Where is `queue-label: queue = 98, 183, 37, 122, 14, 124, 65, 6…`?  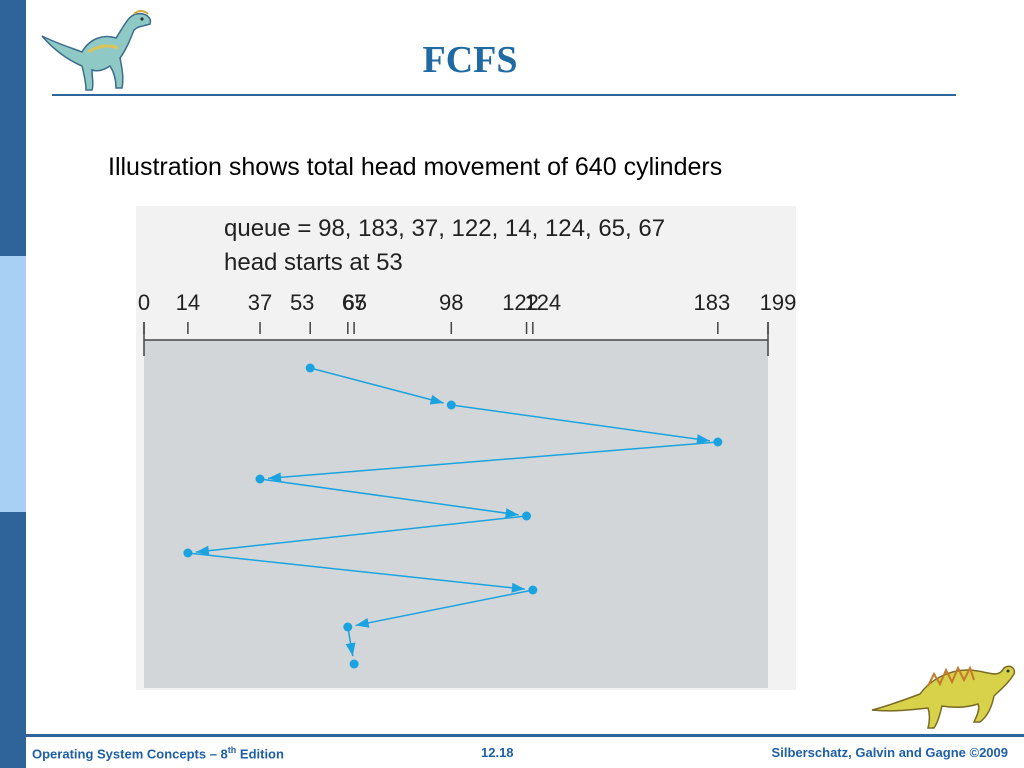 queue-label: queue = 98, 183, 37, 122, 14, 124, 65, 6… is located at coordinates (444, 228).